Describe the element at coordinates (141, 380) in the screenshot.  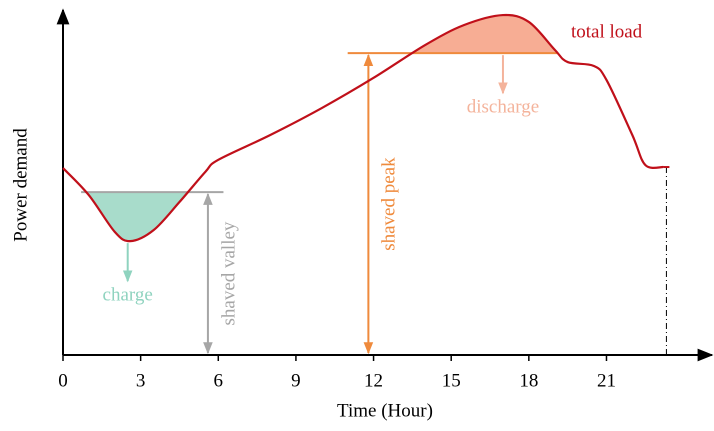
I see `x-tick-label: 3` at that location.